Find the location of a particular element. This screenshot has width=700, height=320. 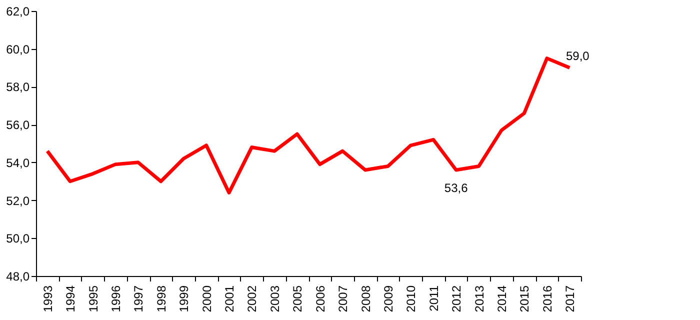

x-tick-label: 1999 is located at coordinates (184, 298).